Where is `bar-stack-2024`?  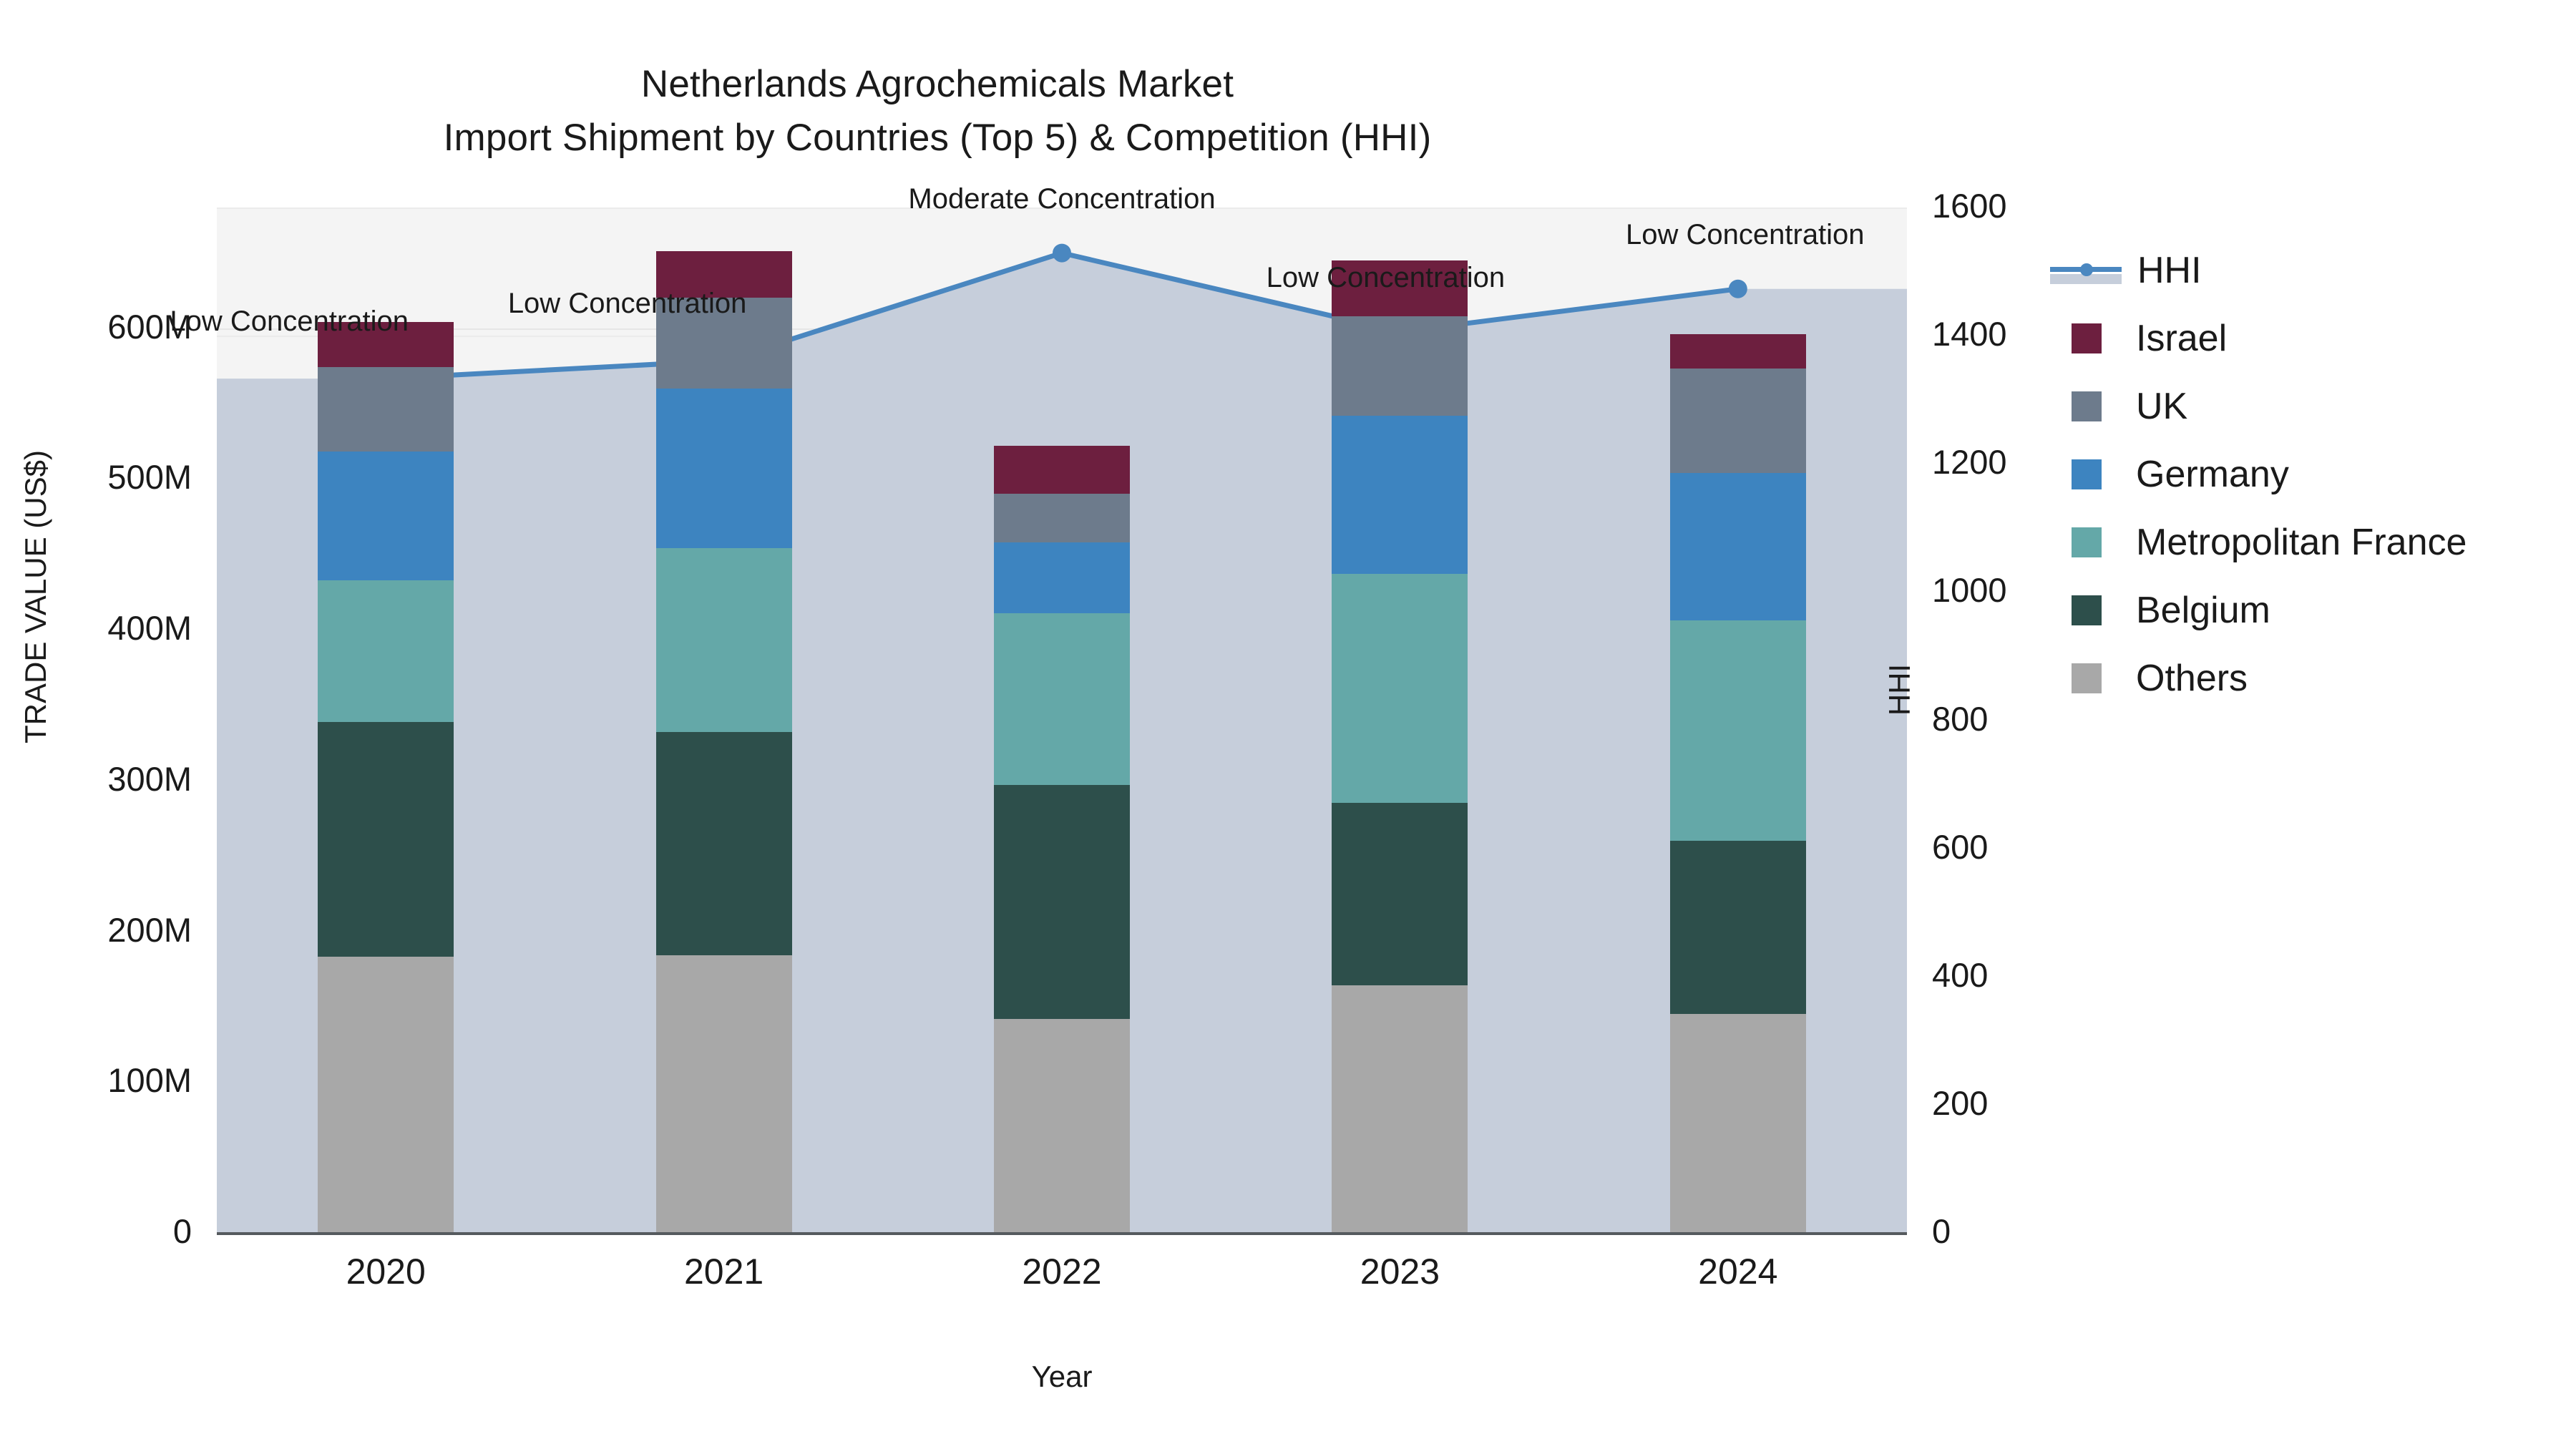
bar-stack-2024 is located at coordinates (1737, 720).